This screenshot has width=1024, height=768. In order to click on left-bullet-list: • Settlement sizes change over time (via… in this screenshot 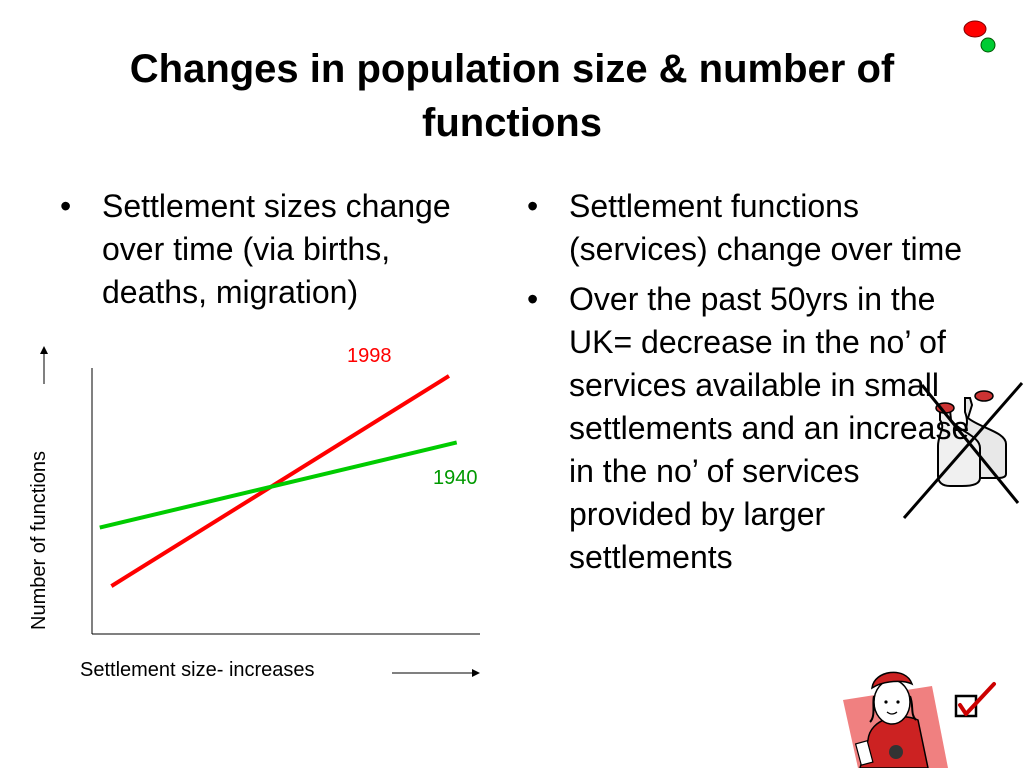, I will do `click(275, 253)`.